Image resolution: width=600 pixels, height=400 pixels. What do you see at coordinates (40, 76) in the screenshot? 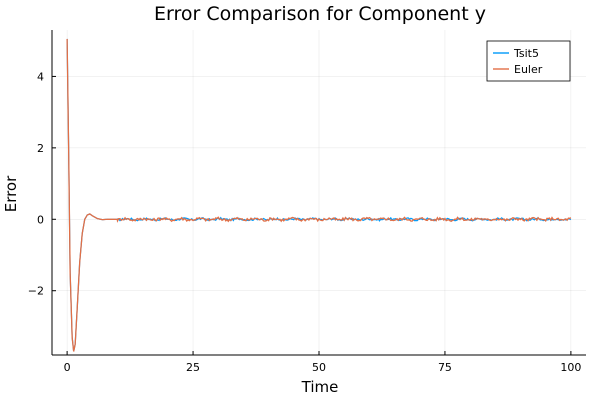
I see `y-tick-label: 4` at bounding box center [40, 76].